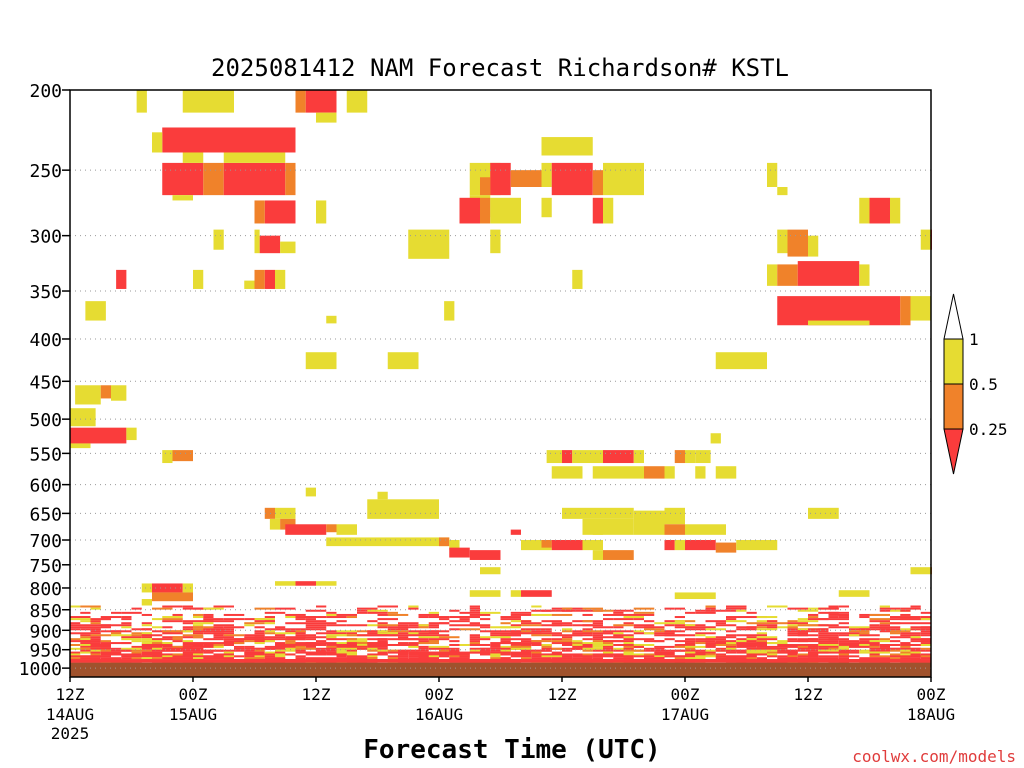  Describe the element at coordinates (953, 451) in the screenshot. I see `legend-arrow-bottom` at that location.